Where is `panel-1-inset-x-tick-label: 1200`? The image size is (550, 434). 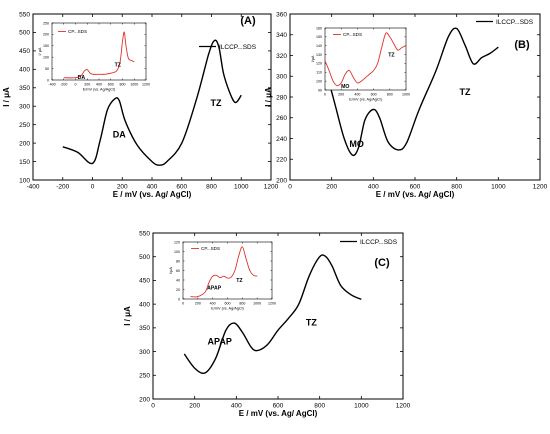
panel-1-inset-x-tick-label: 1200 is located at coordinates (146, 85).